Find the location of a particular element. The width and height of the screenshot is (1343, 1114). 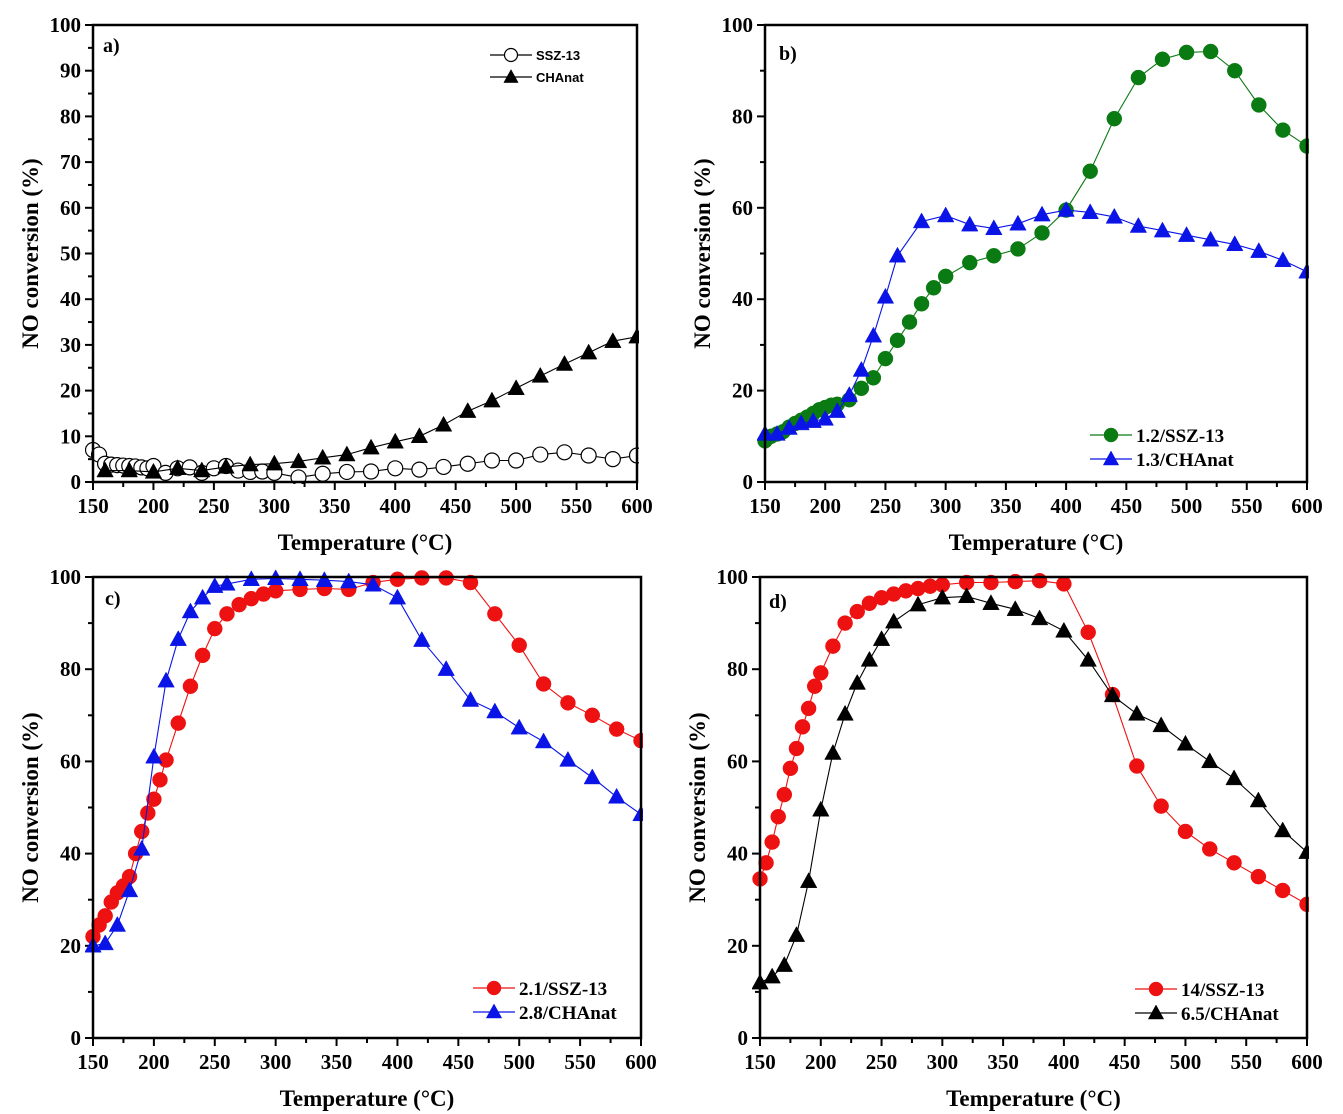

y-tick-label: 10 is located at coordinates (70, 436).